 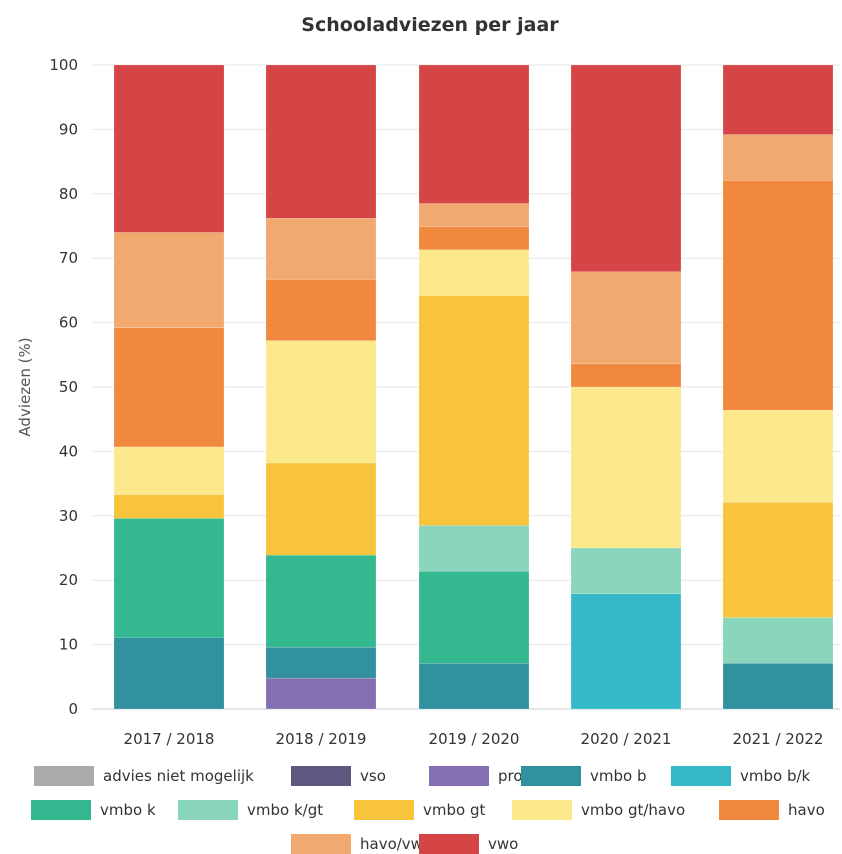 What do you see at coordinates (68, 645) in the screenshot?
I see `y-tick-label: 10` at bounding box center [68, 645].